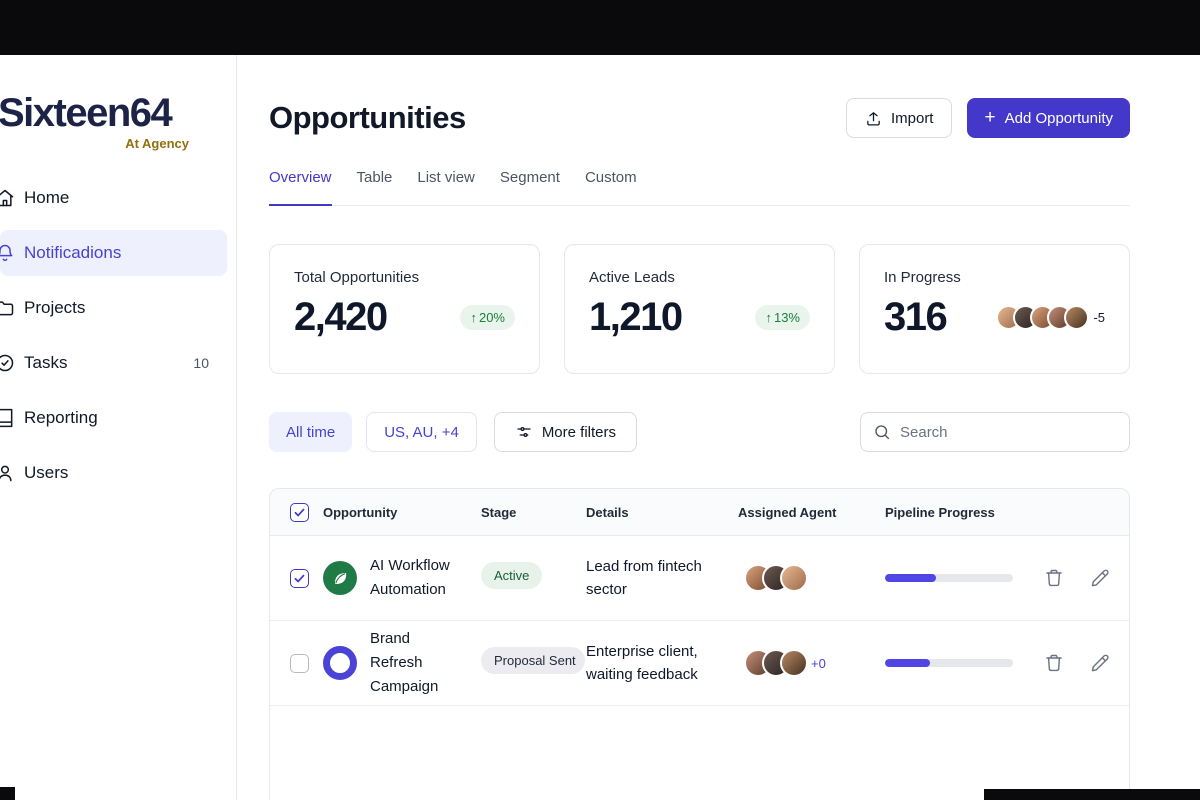 Image resolution: width=1200 pixels, height=800 pixels. Describe the element at coordinates (491, 317) in the screenshot. I see `trend-value: 20%` at that location.